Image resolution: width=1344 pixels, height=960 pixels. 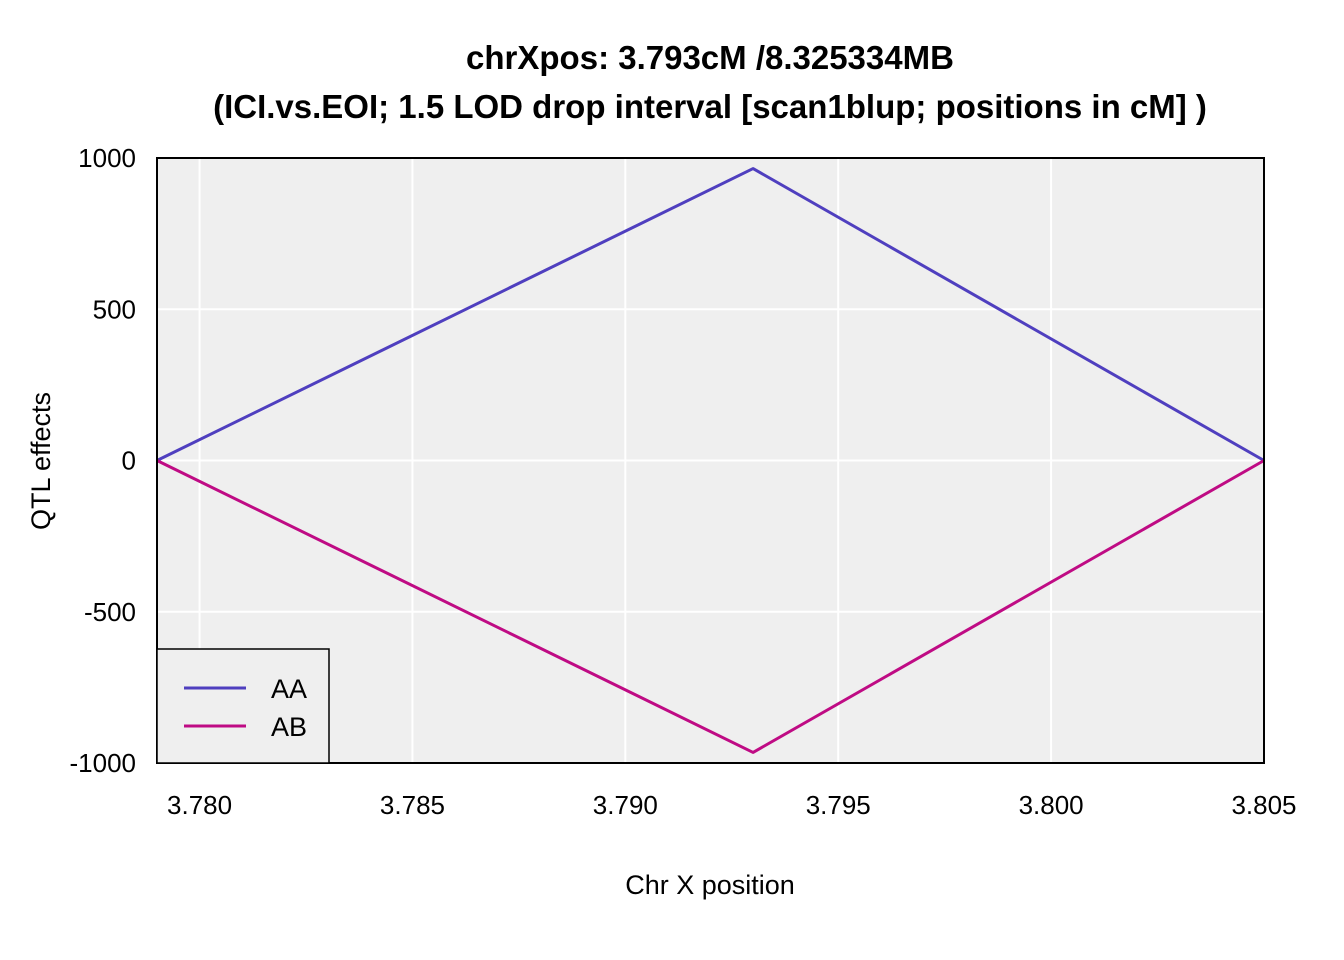 I want to click on legend-box, so click(x=243, y=706).